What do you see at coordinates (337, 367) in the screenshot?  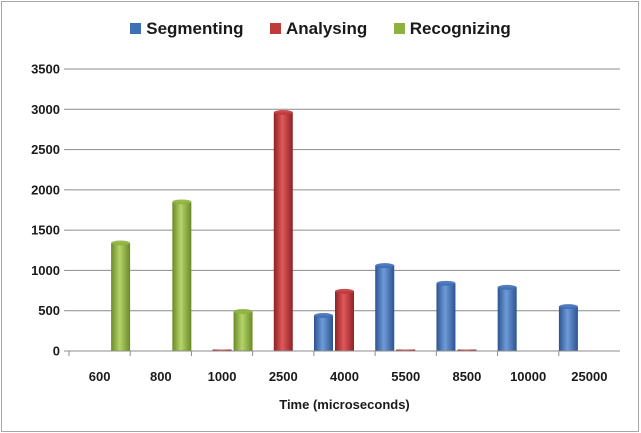 I see `x-axis-ticks: 600 800 1000 2500 4000 5500 8500 10000 25000` at bounding box center [337, 367].